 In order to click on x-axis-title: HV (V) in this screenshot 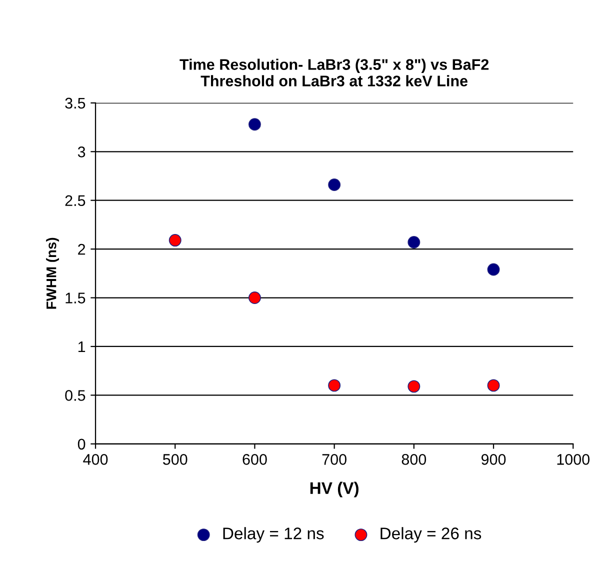, I will do `click(334, 490)`.